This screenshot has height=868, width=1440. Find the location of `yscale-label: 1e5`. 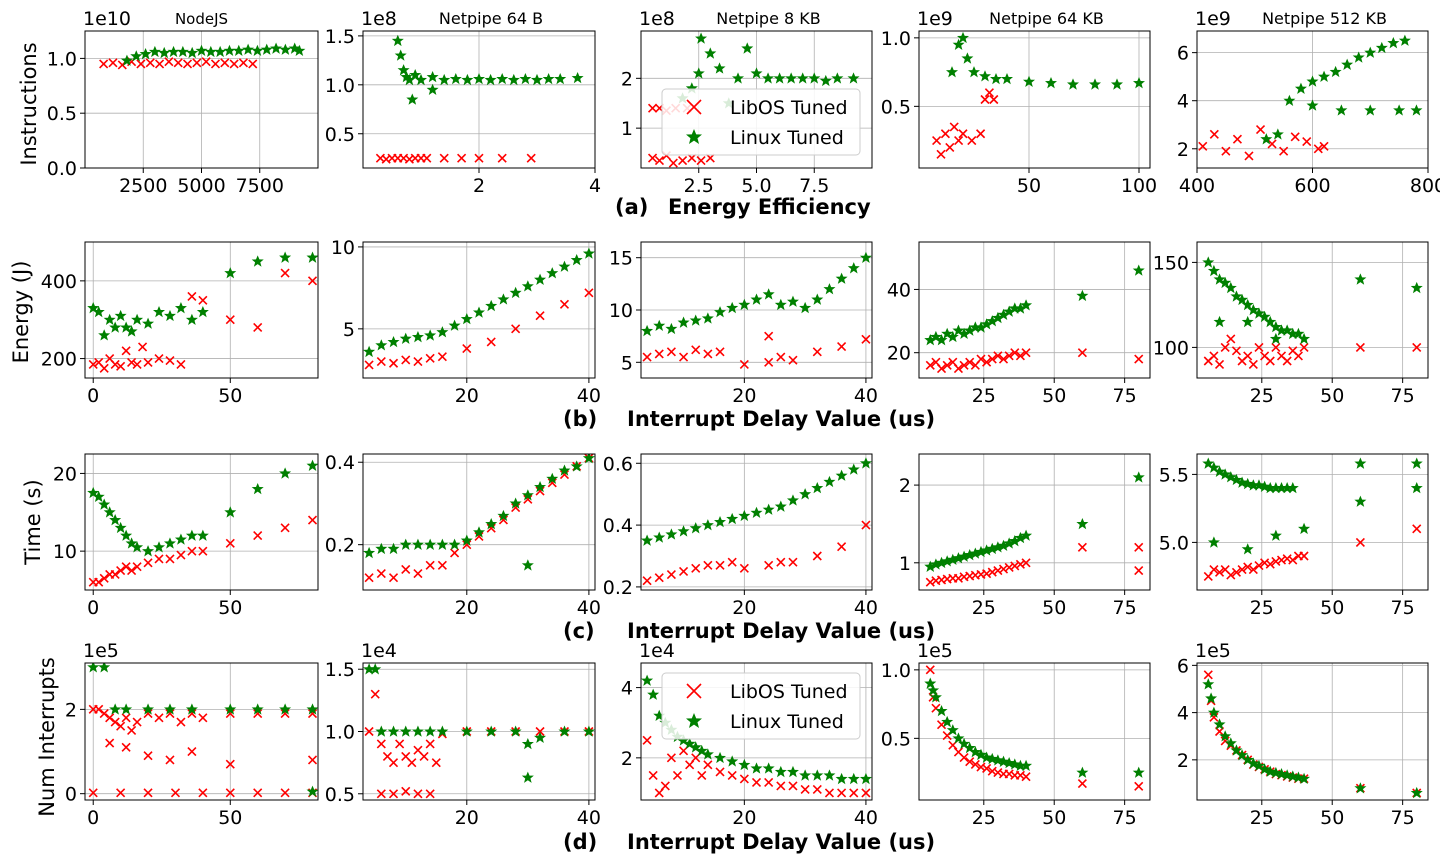

yscale-label: 1e5 is located at coordinates (1213, 651).